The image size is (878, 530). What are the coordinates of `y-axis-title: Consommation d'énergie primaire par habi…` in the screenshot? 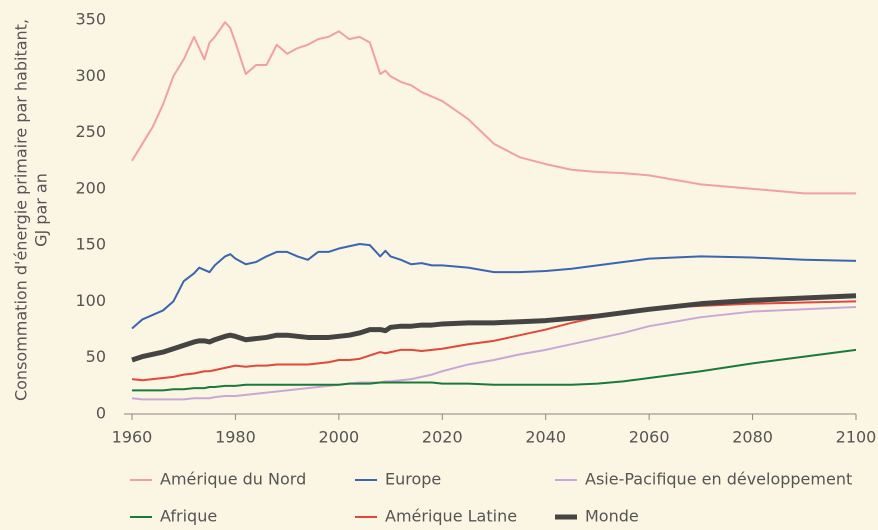 It's located at (31, 210).